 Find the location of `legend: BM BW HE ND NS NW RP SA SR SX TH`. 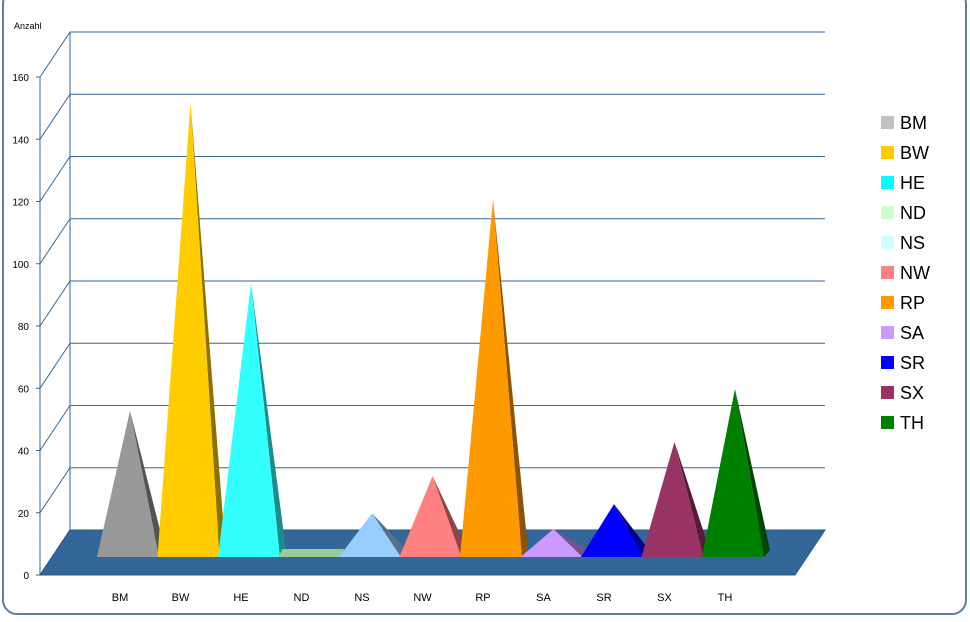

legend: BM BW HE ND NS NW RP SA SR SX TH is located at coordinates (905, 273).